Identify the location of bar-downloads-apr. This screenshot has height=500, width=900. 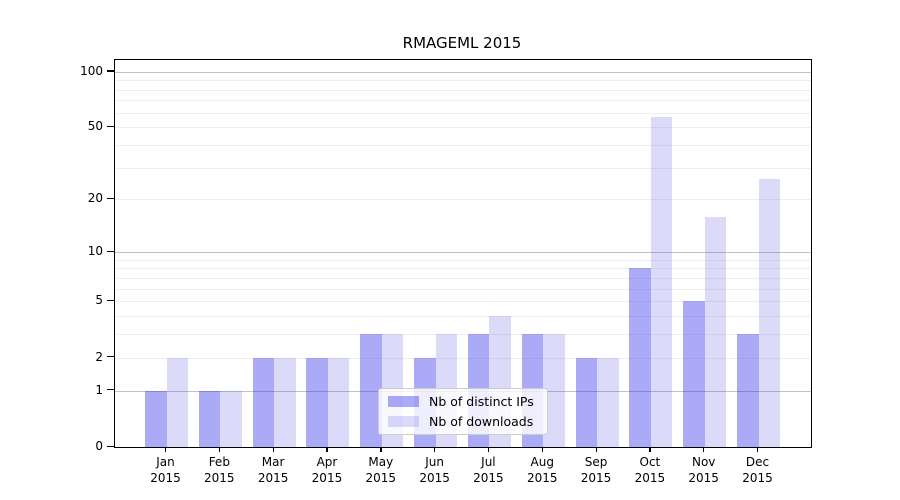
(338, 402).